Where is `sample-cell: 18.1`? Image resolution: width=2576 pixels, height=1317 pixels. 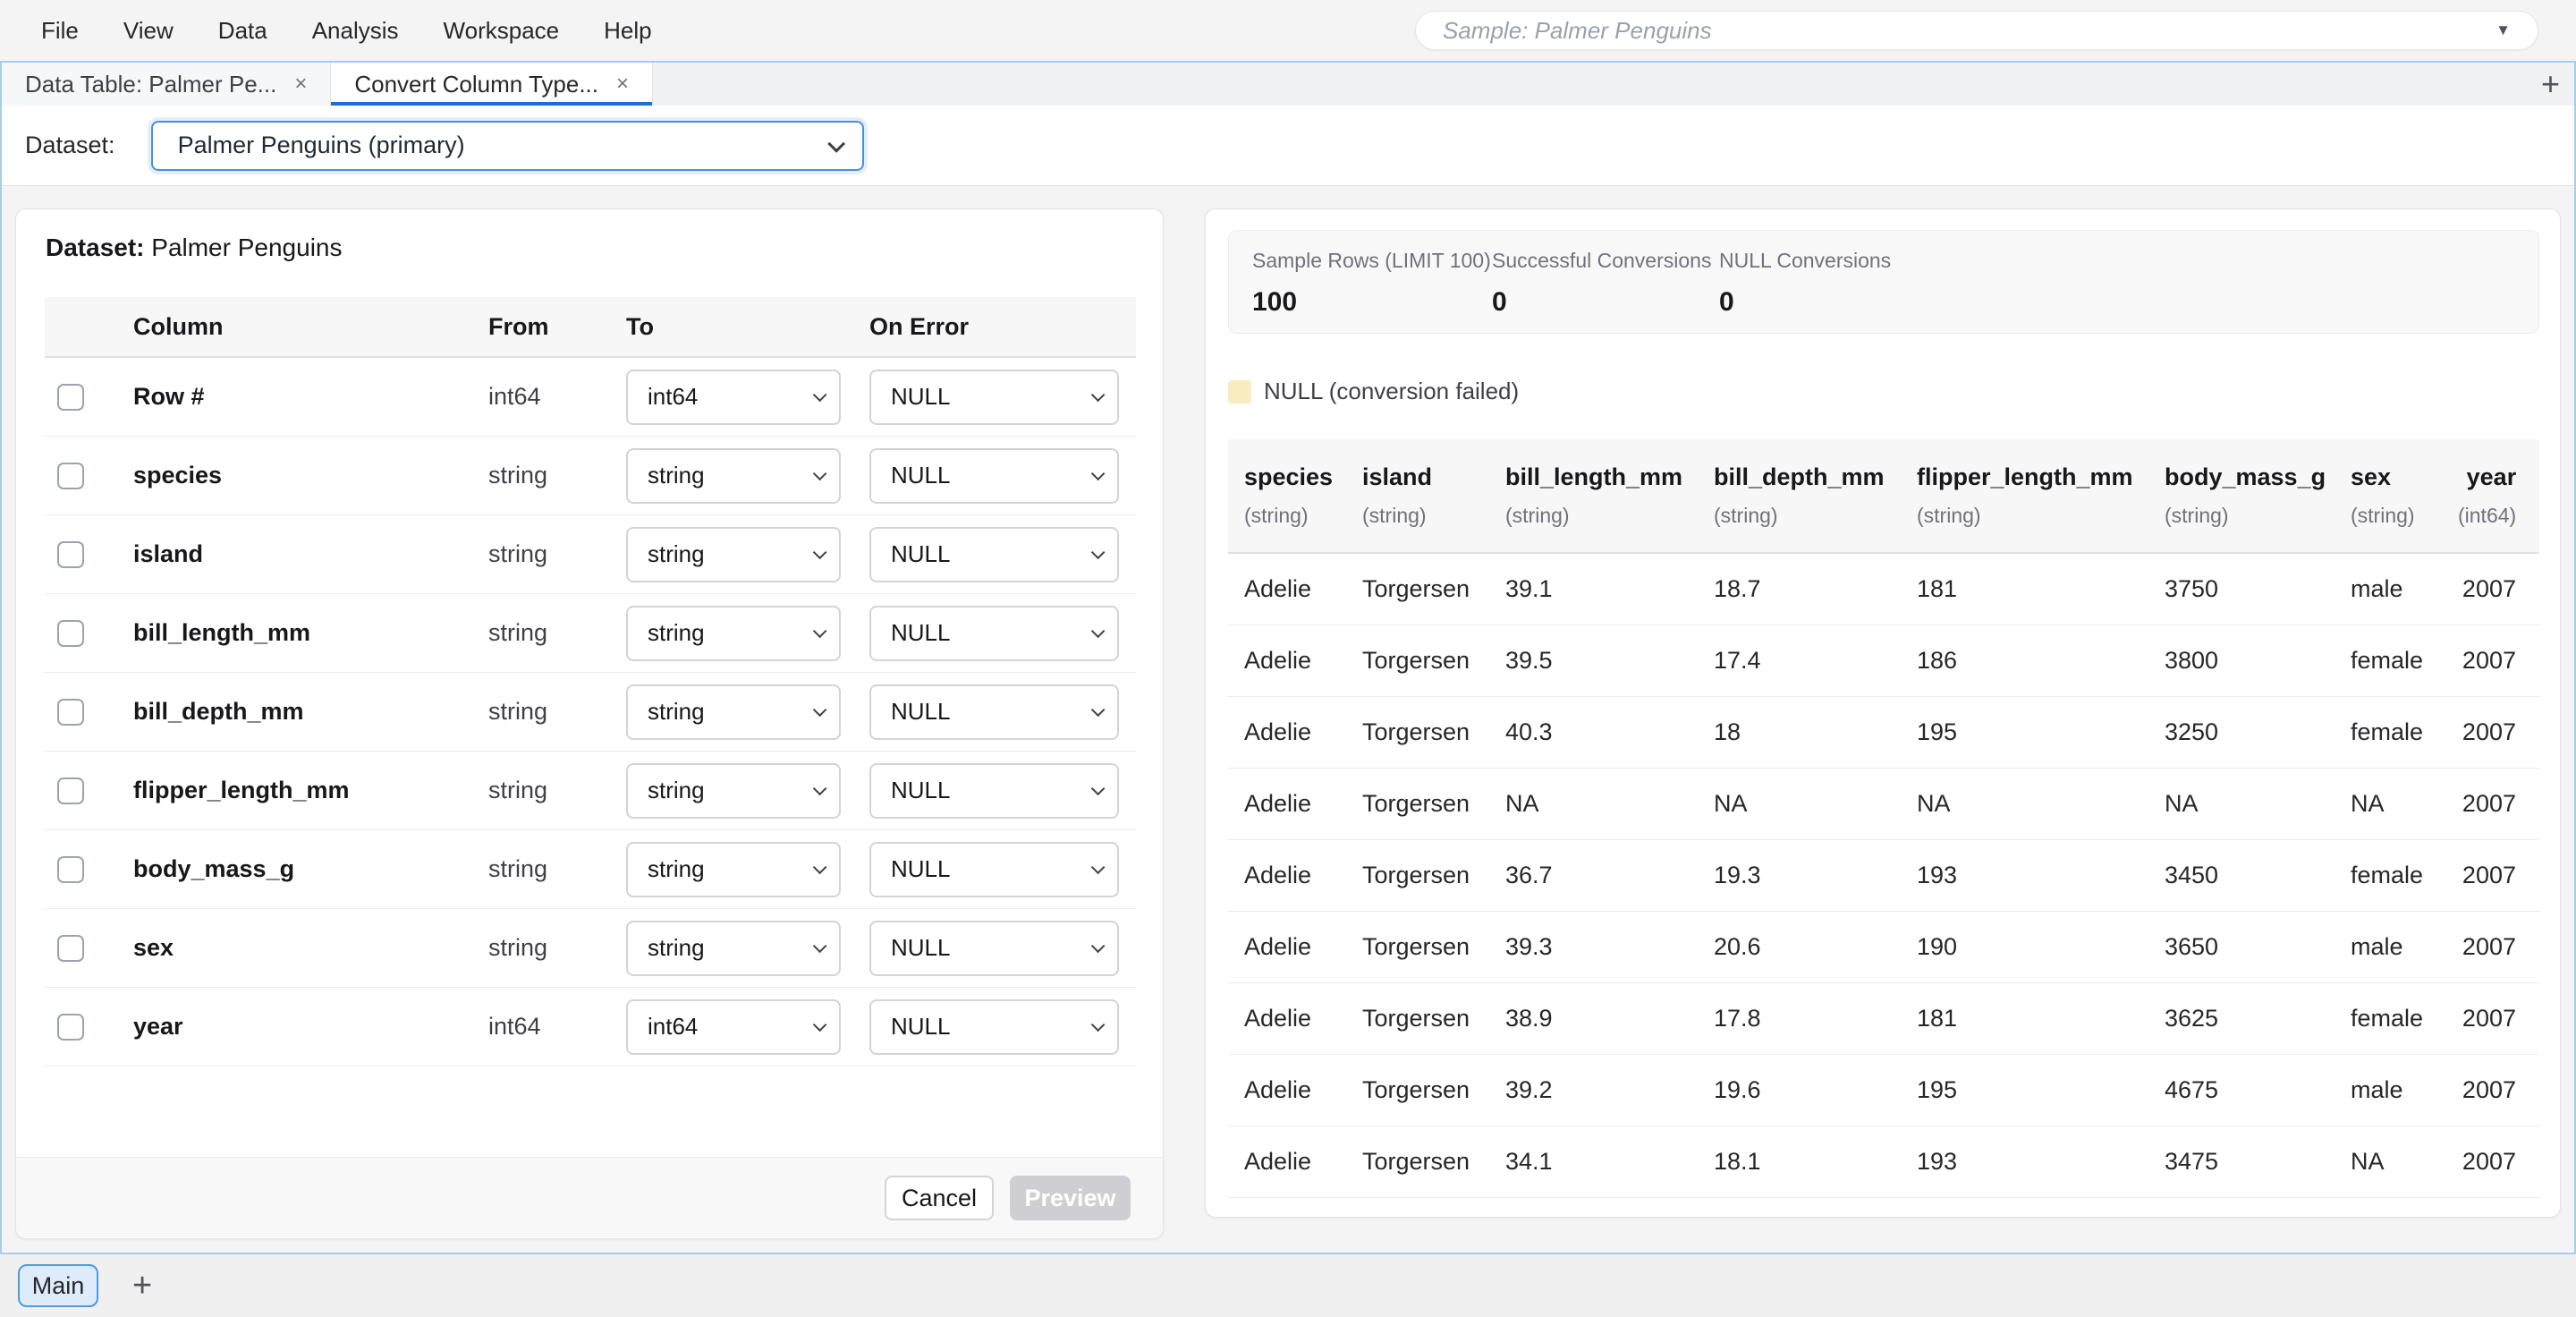
sample-cell: 18.1 is located at coordinates (1737, 1161).